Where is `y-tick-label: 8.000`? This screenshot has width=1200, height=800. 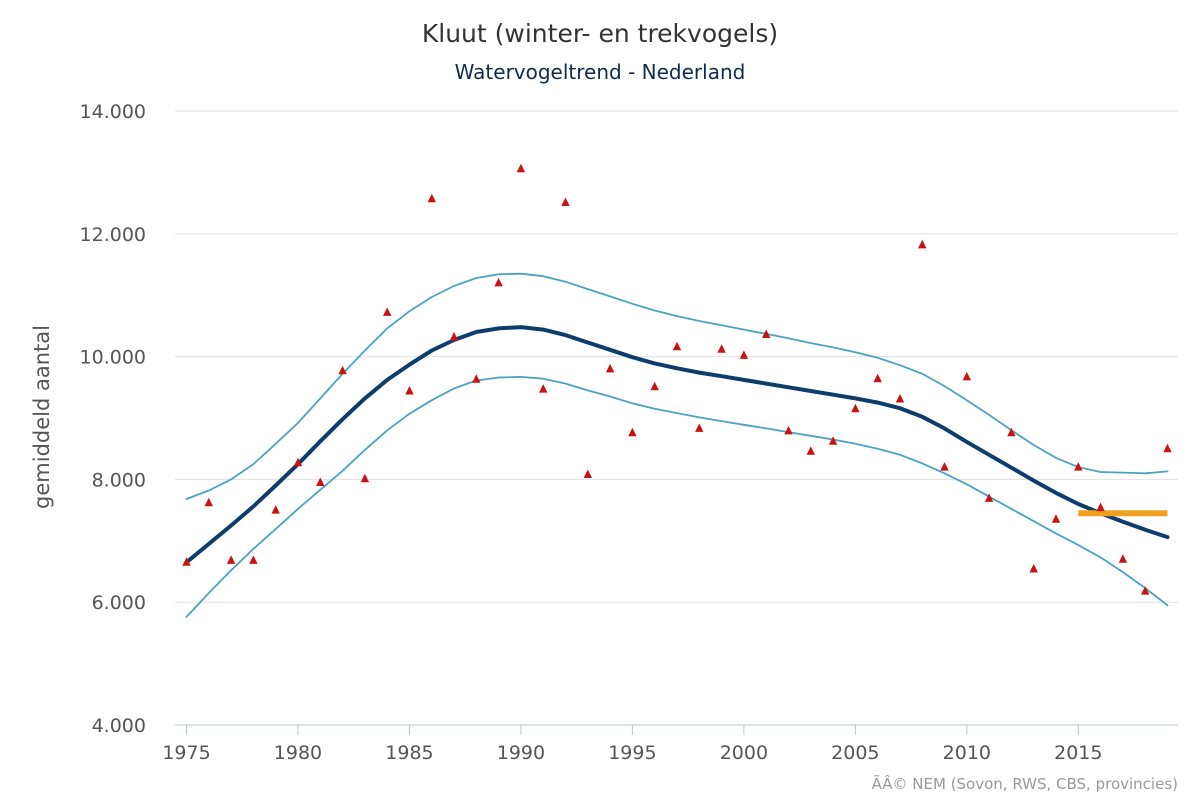 y-tick-label: 8.000 is located at coordinates (119, 480).